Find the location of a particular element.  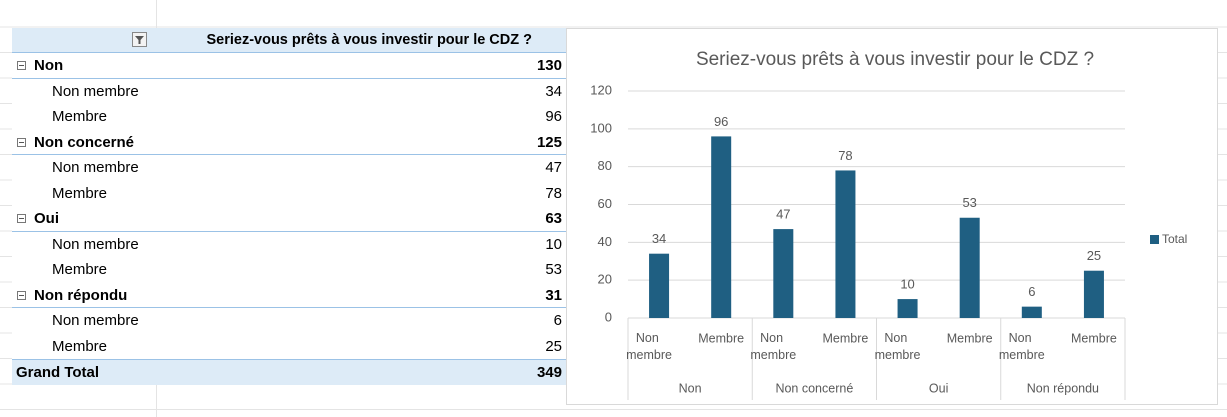

x-group-label: Oui is located at coordinates (938, 388).